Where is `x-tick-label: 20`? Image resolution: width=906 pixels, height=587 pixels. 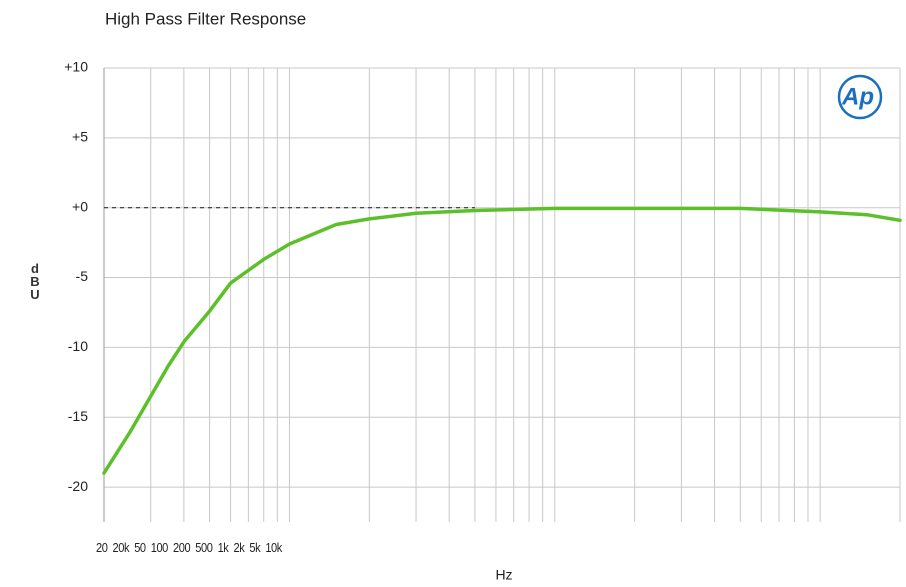
x-tick-label: 20 is located at coordinates (102, 547).